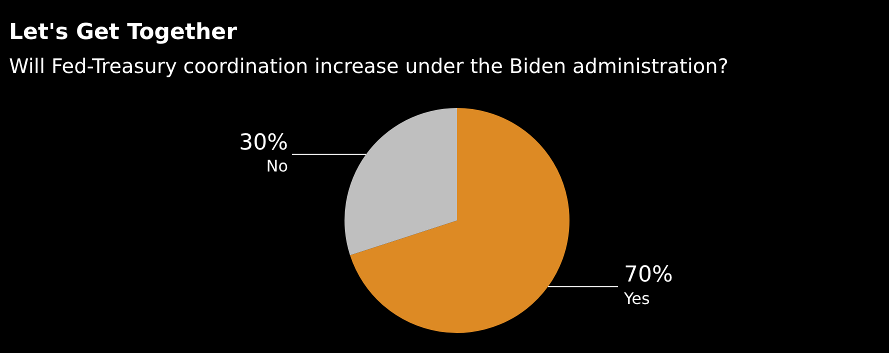 The image size is (889, 353). I want to click on slice-label: No, so click(277, 166).